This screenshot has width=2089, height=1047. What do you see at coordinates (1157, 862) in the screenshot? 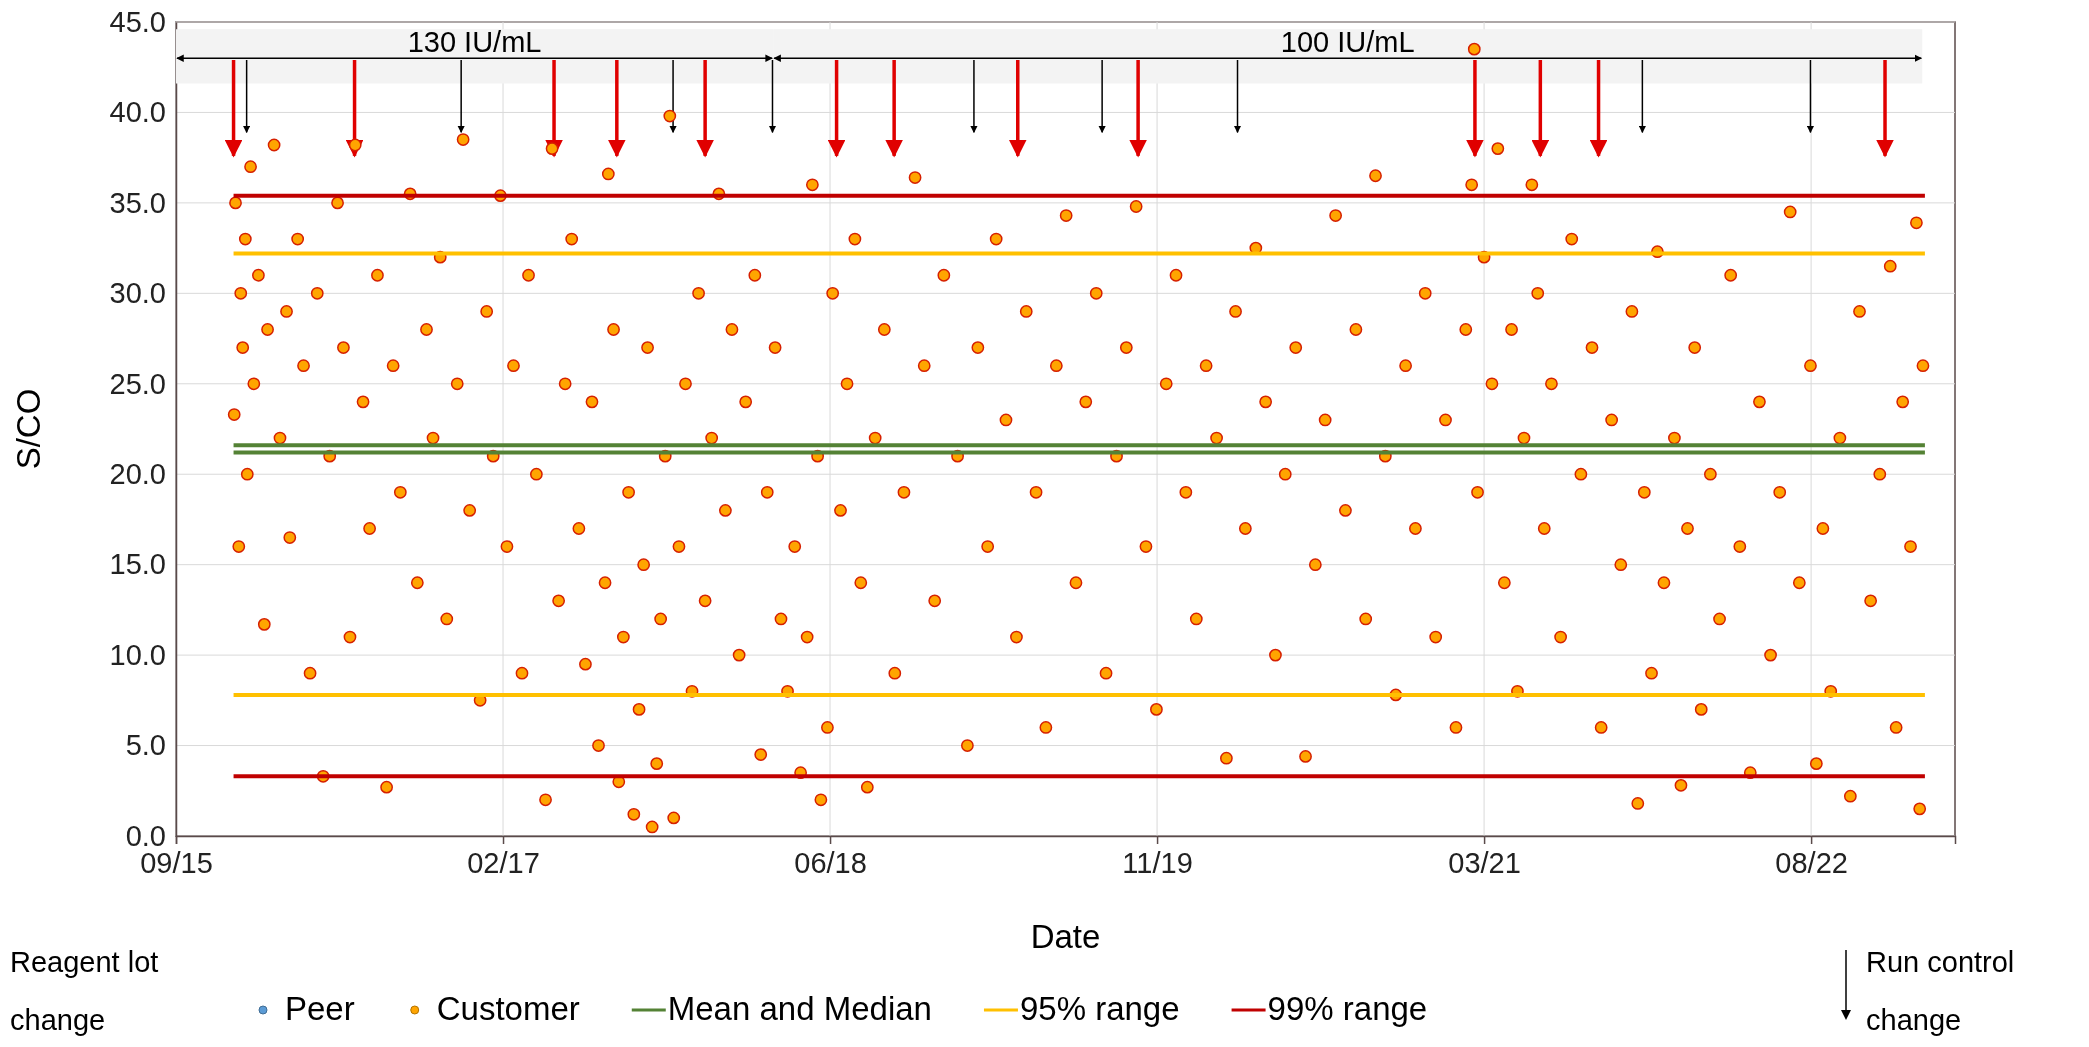
I see `x-tick-label: 11/19` at bounding box center [1157, 862].